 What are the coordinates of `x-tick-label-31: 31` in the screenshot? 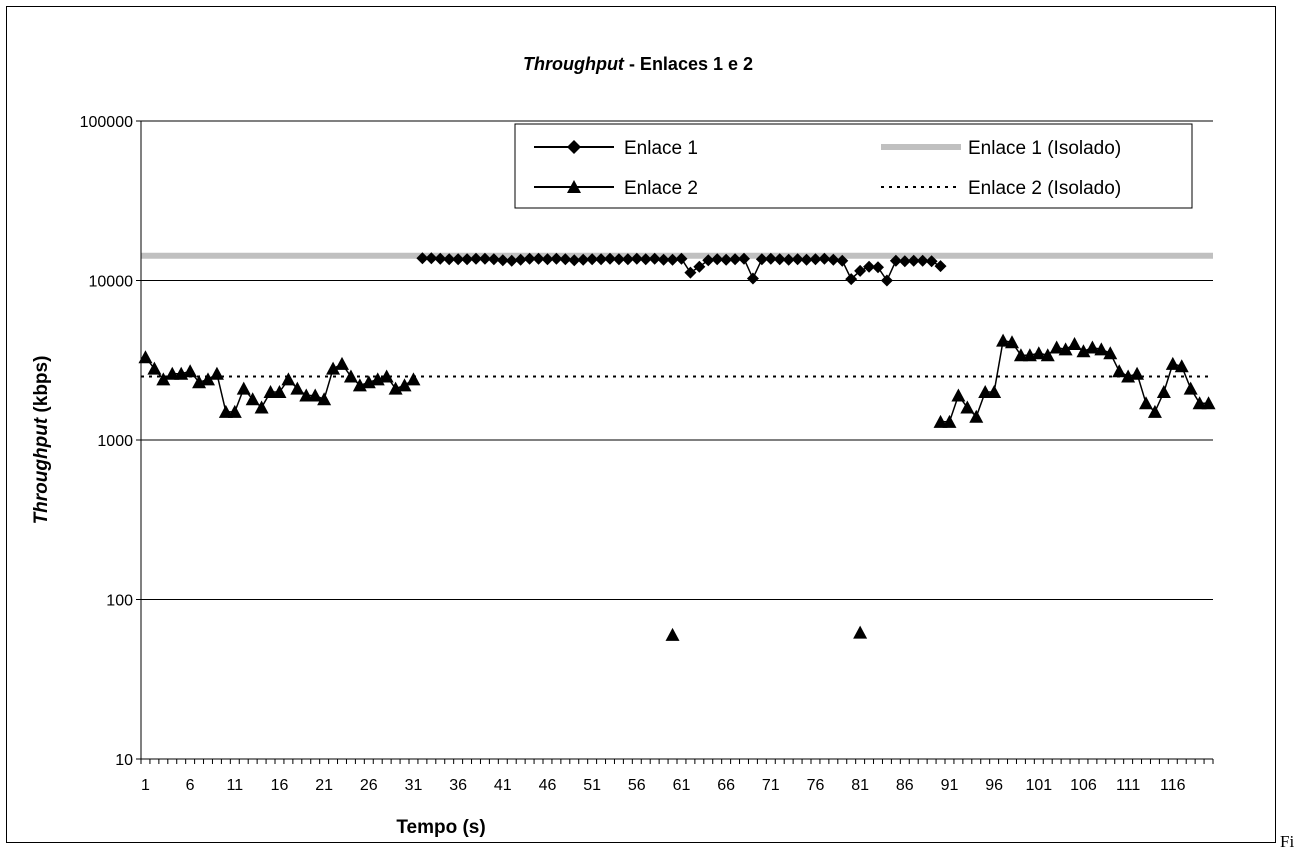 It's located at (414, 785).